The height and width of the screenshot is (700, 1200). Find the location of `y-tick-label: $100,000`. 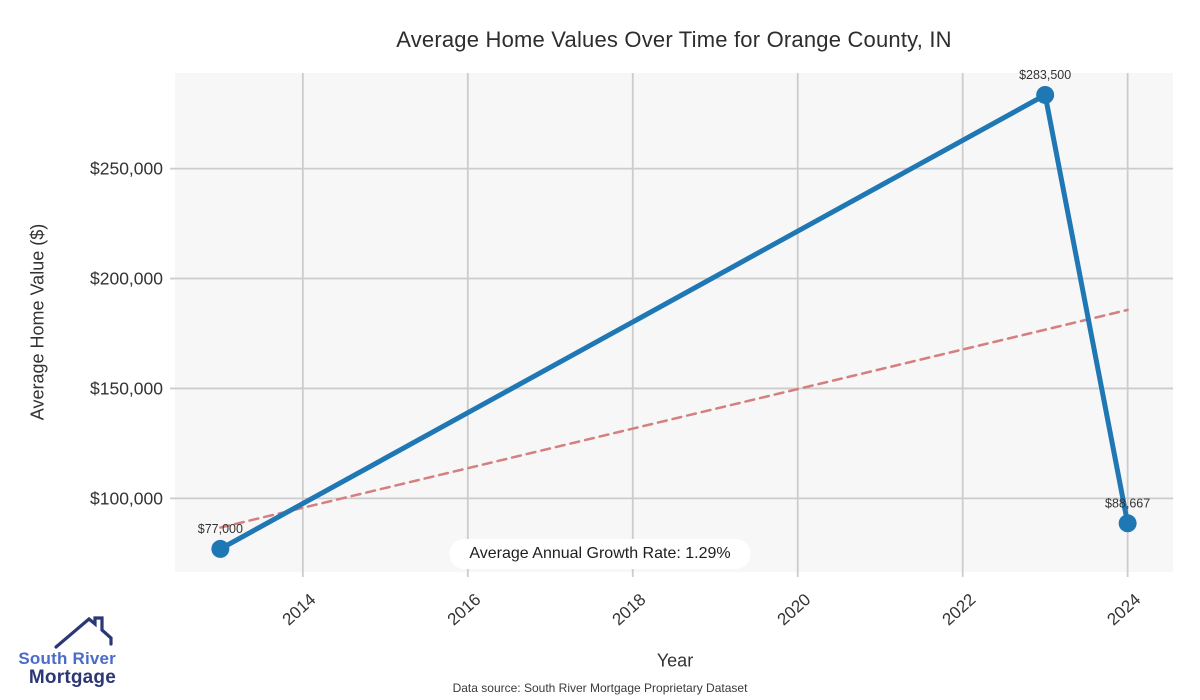

y-tick-label: $100,000 is located at coordinates (126, 498).